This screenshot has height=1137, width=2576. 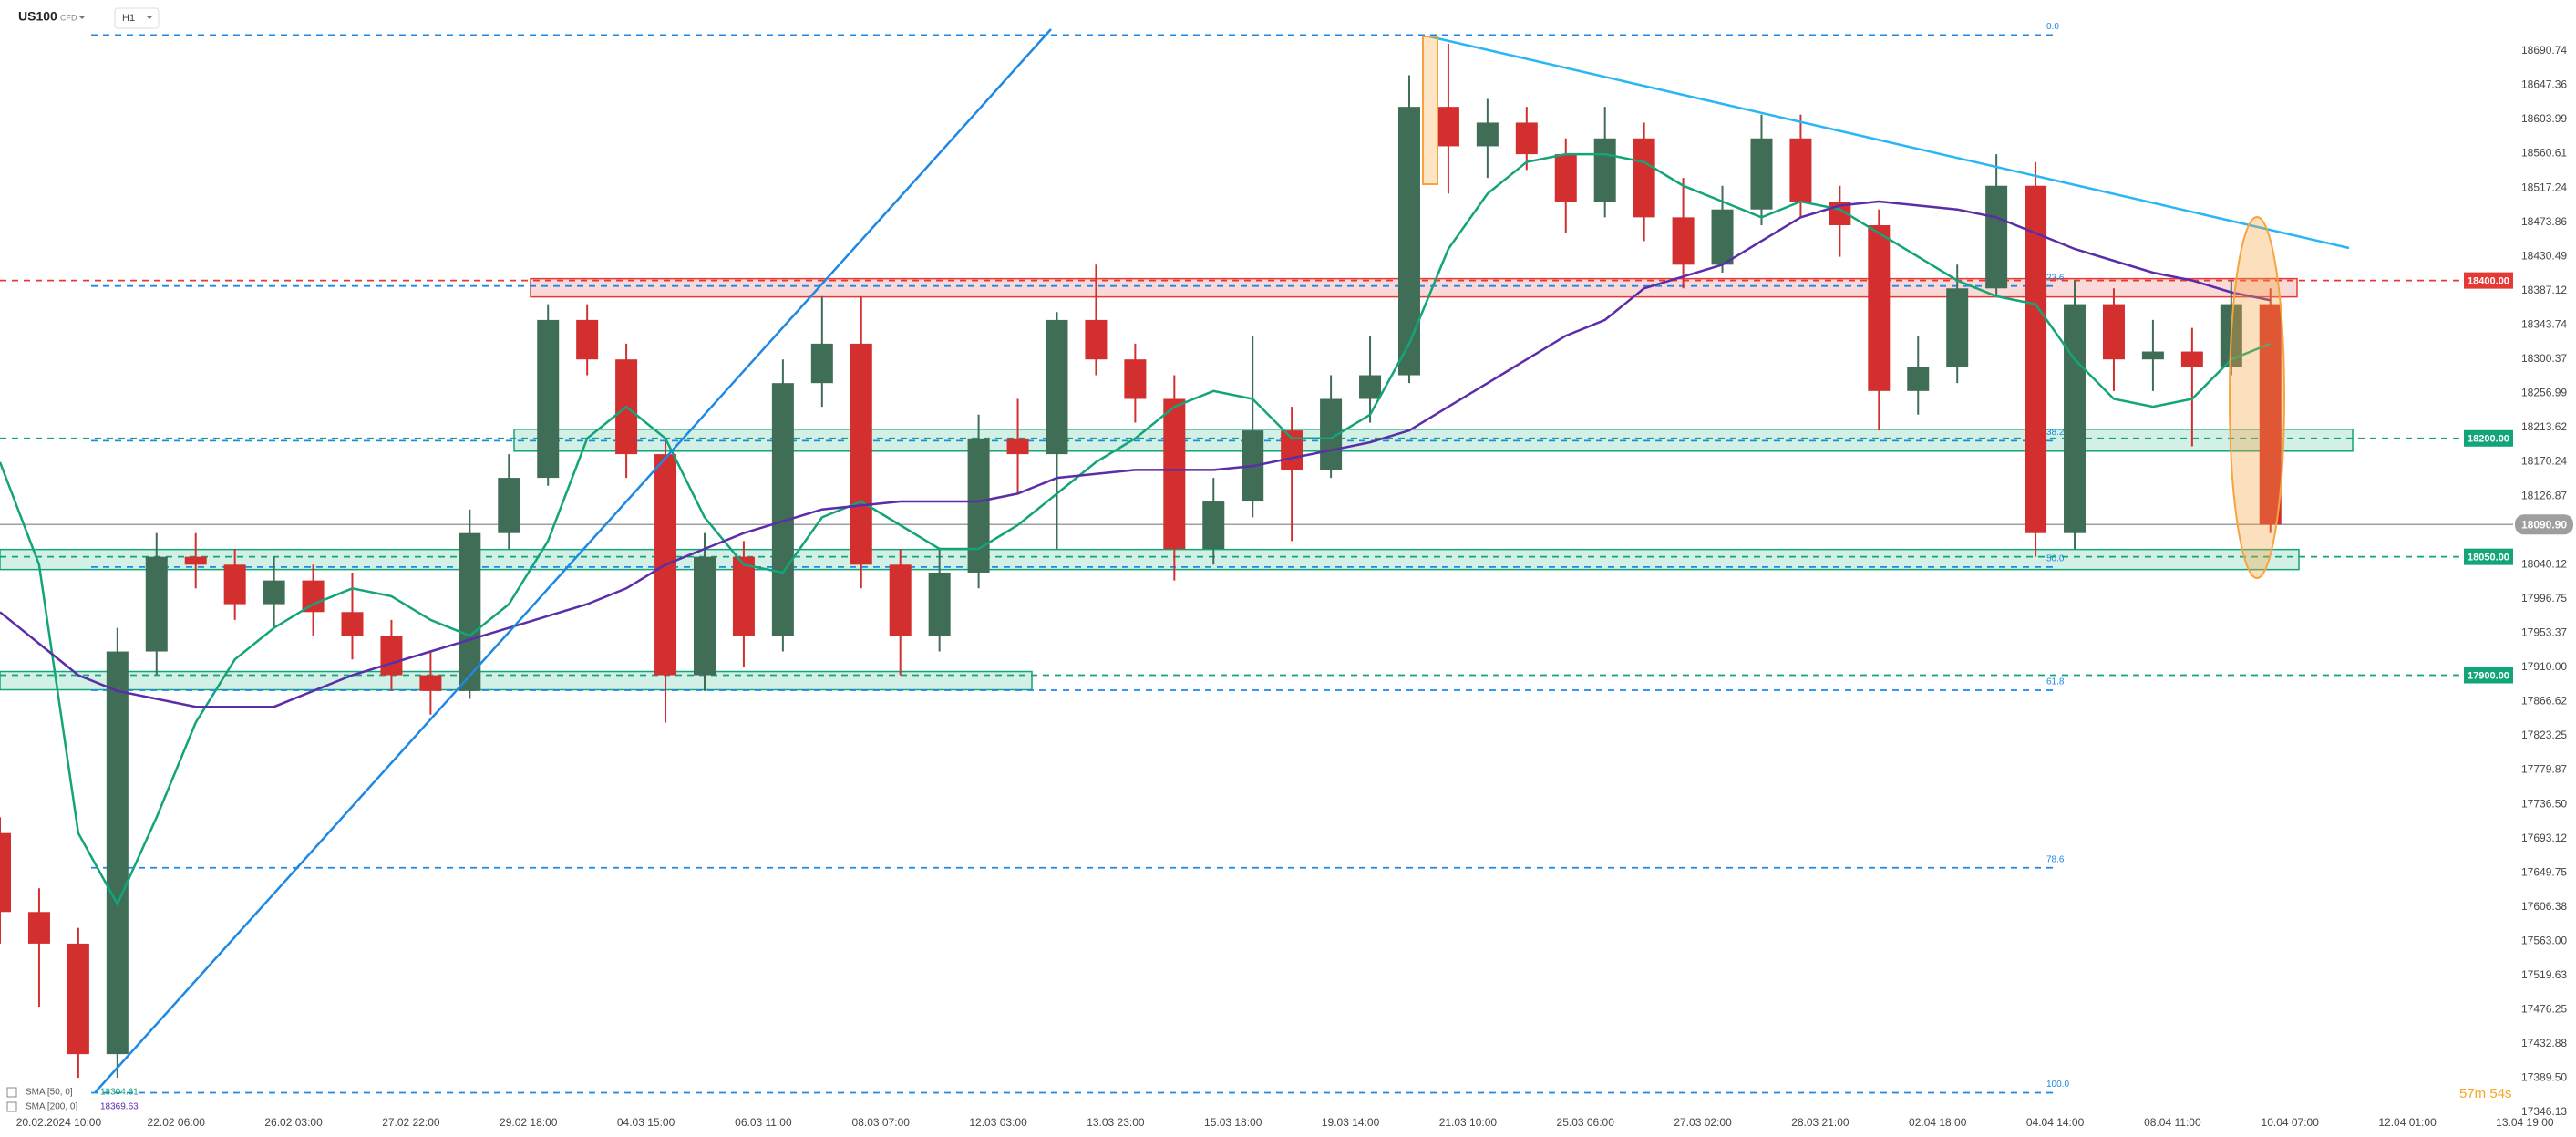 What do you see at coordinates (1820, 1122) in the screenshot?
I see `x-tick-label: 28.03 21:00` at bounding box center [1820, 1122].